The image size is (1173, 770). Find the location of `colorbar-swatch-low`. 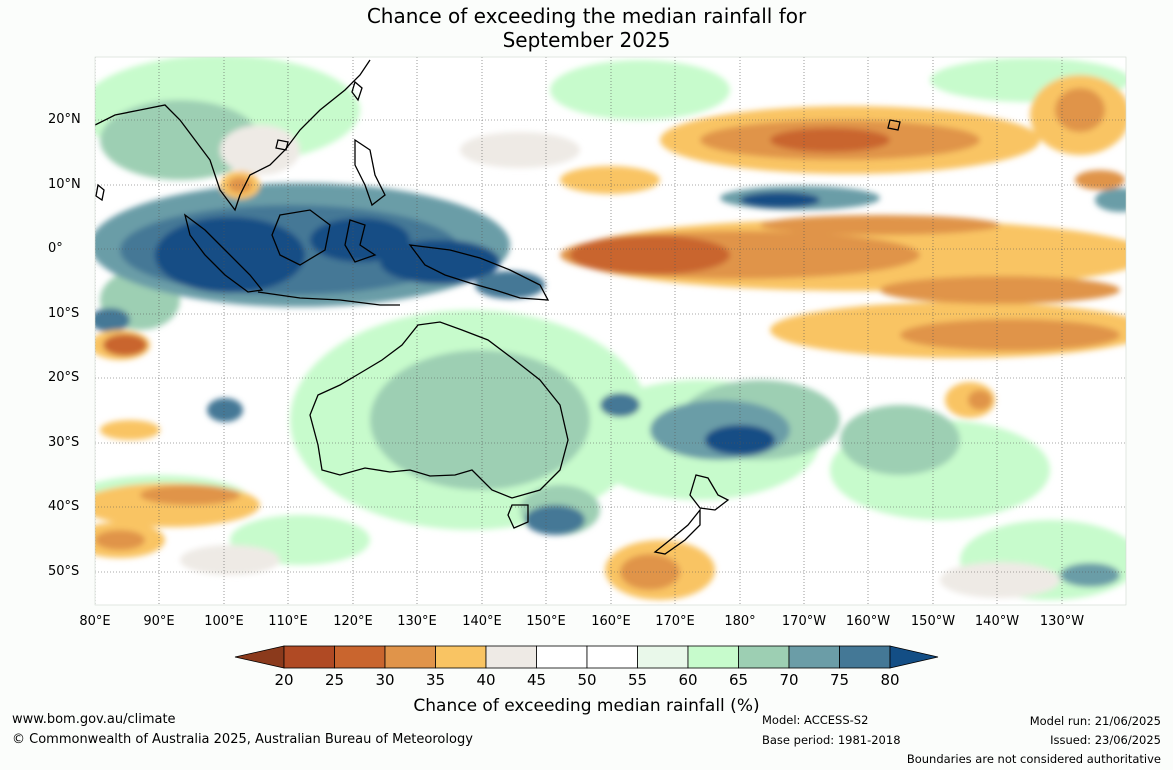

colorbar-swatch-low is located at coordinates (259, 657).